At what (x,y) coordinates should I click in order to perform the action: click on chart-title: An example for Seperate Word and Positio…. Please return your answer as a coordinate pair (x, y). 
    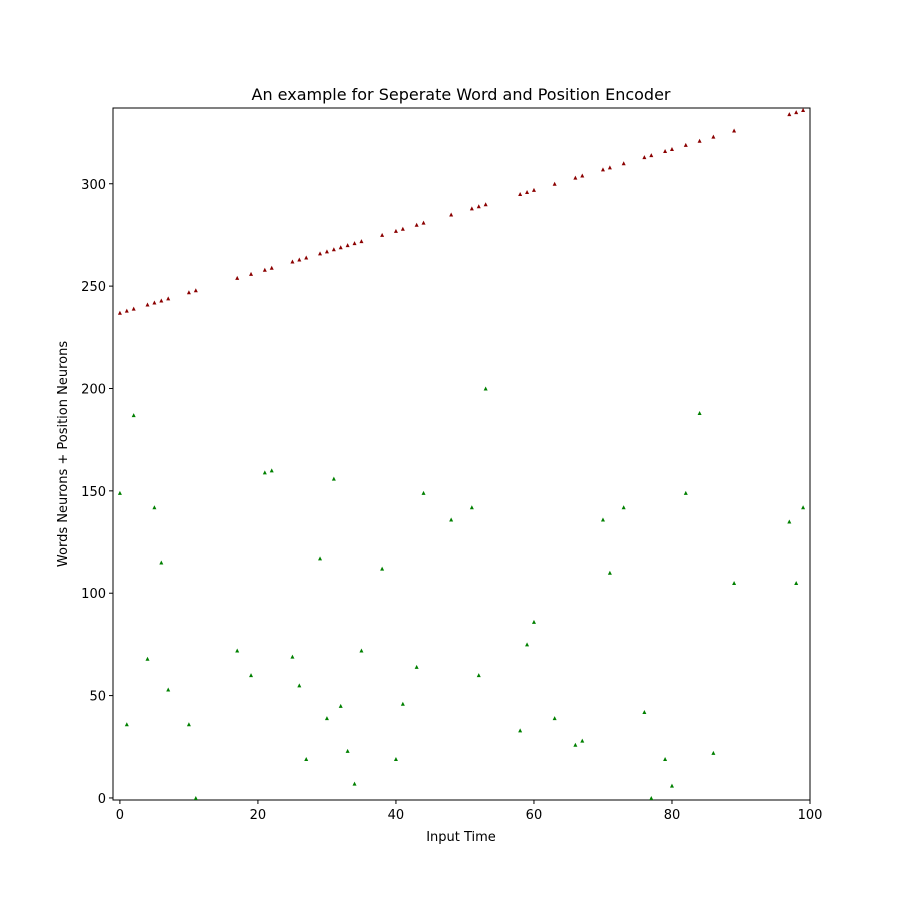
    Looking at the image, I should click on (461, 94).